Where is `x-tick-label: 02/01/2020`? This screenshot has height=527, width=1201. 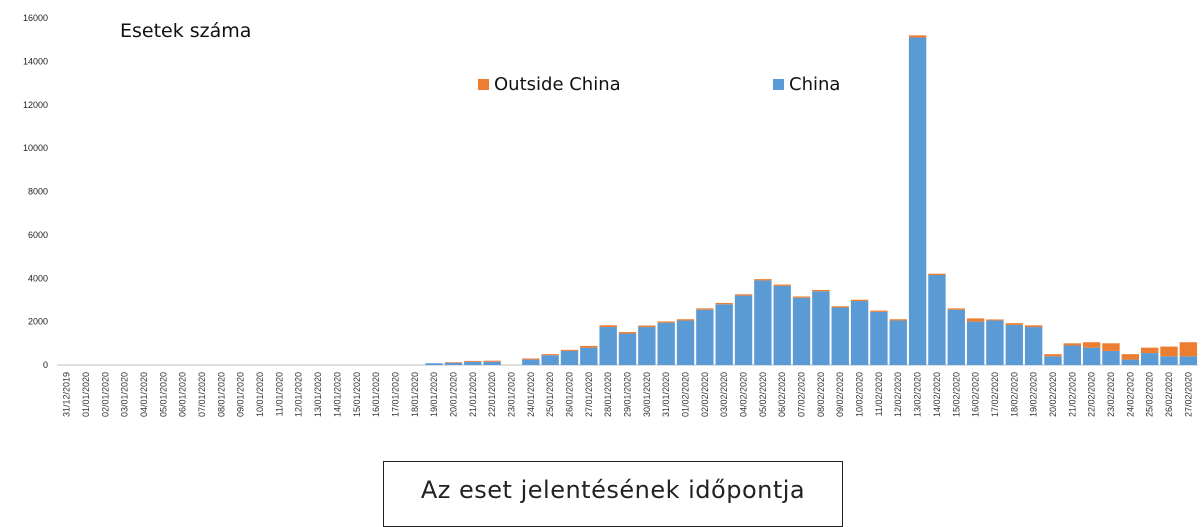 x-tick-label: 02/01/2020 is located at coordinates (105, 394).